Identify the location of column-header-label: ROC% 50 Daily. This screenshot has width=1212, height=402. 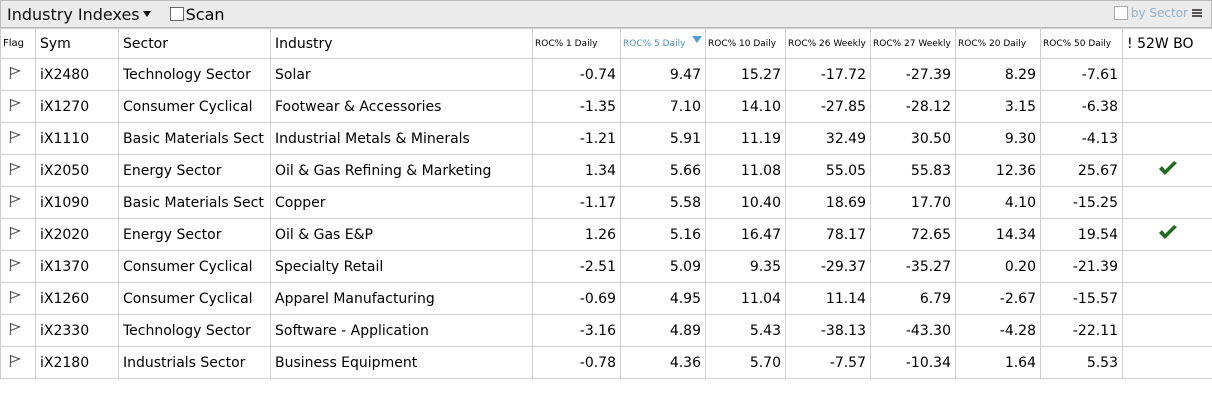
(1077, 43).